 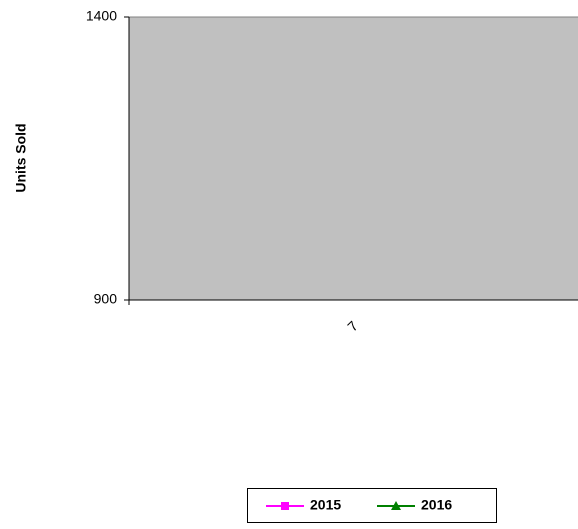 What do you see at coordinates (325, 505) in the screenshot?
I see `legend-label: 2015` at bounding box center [325, 505].